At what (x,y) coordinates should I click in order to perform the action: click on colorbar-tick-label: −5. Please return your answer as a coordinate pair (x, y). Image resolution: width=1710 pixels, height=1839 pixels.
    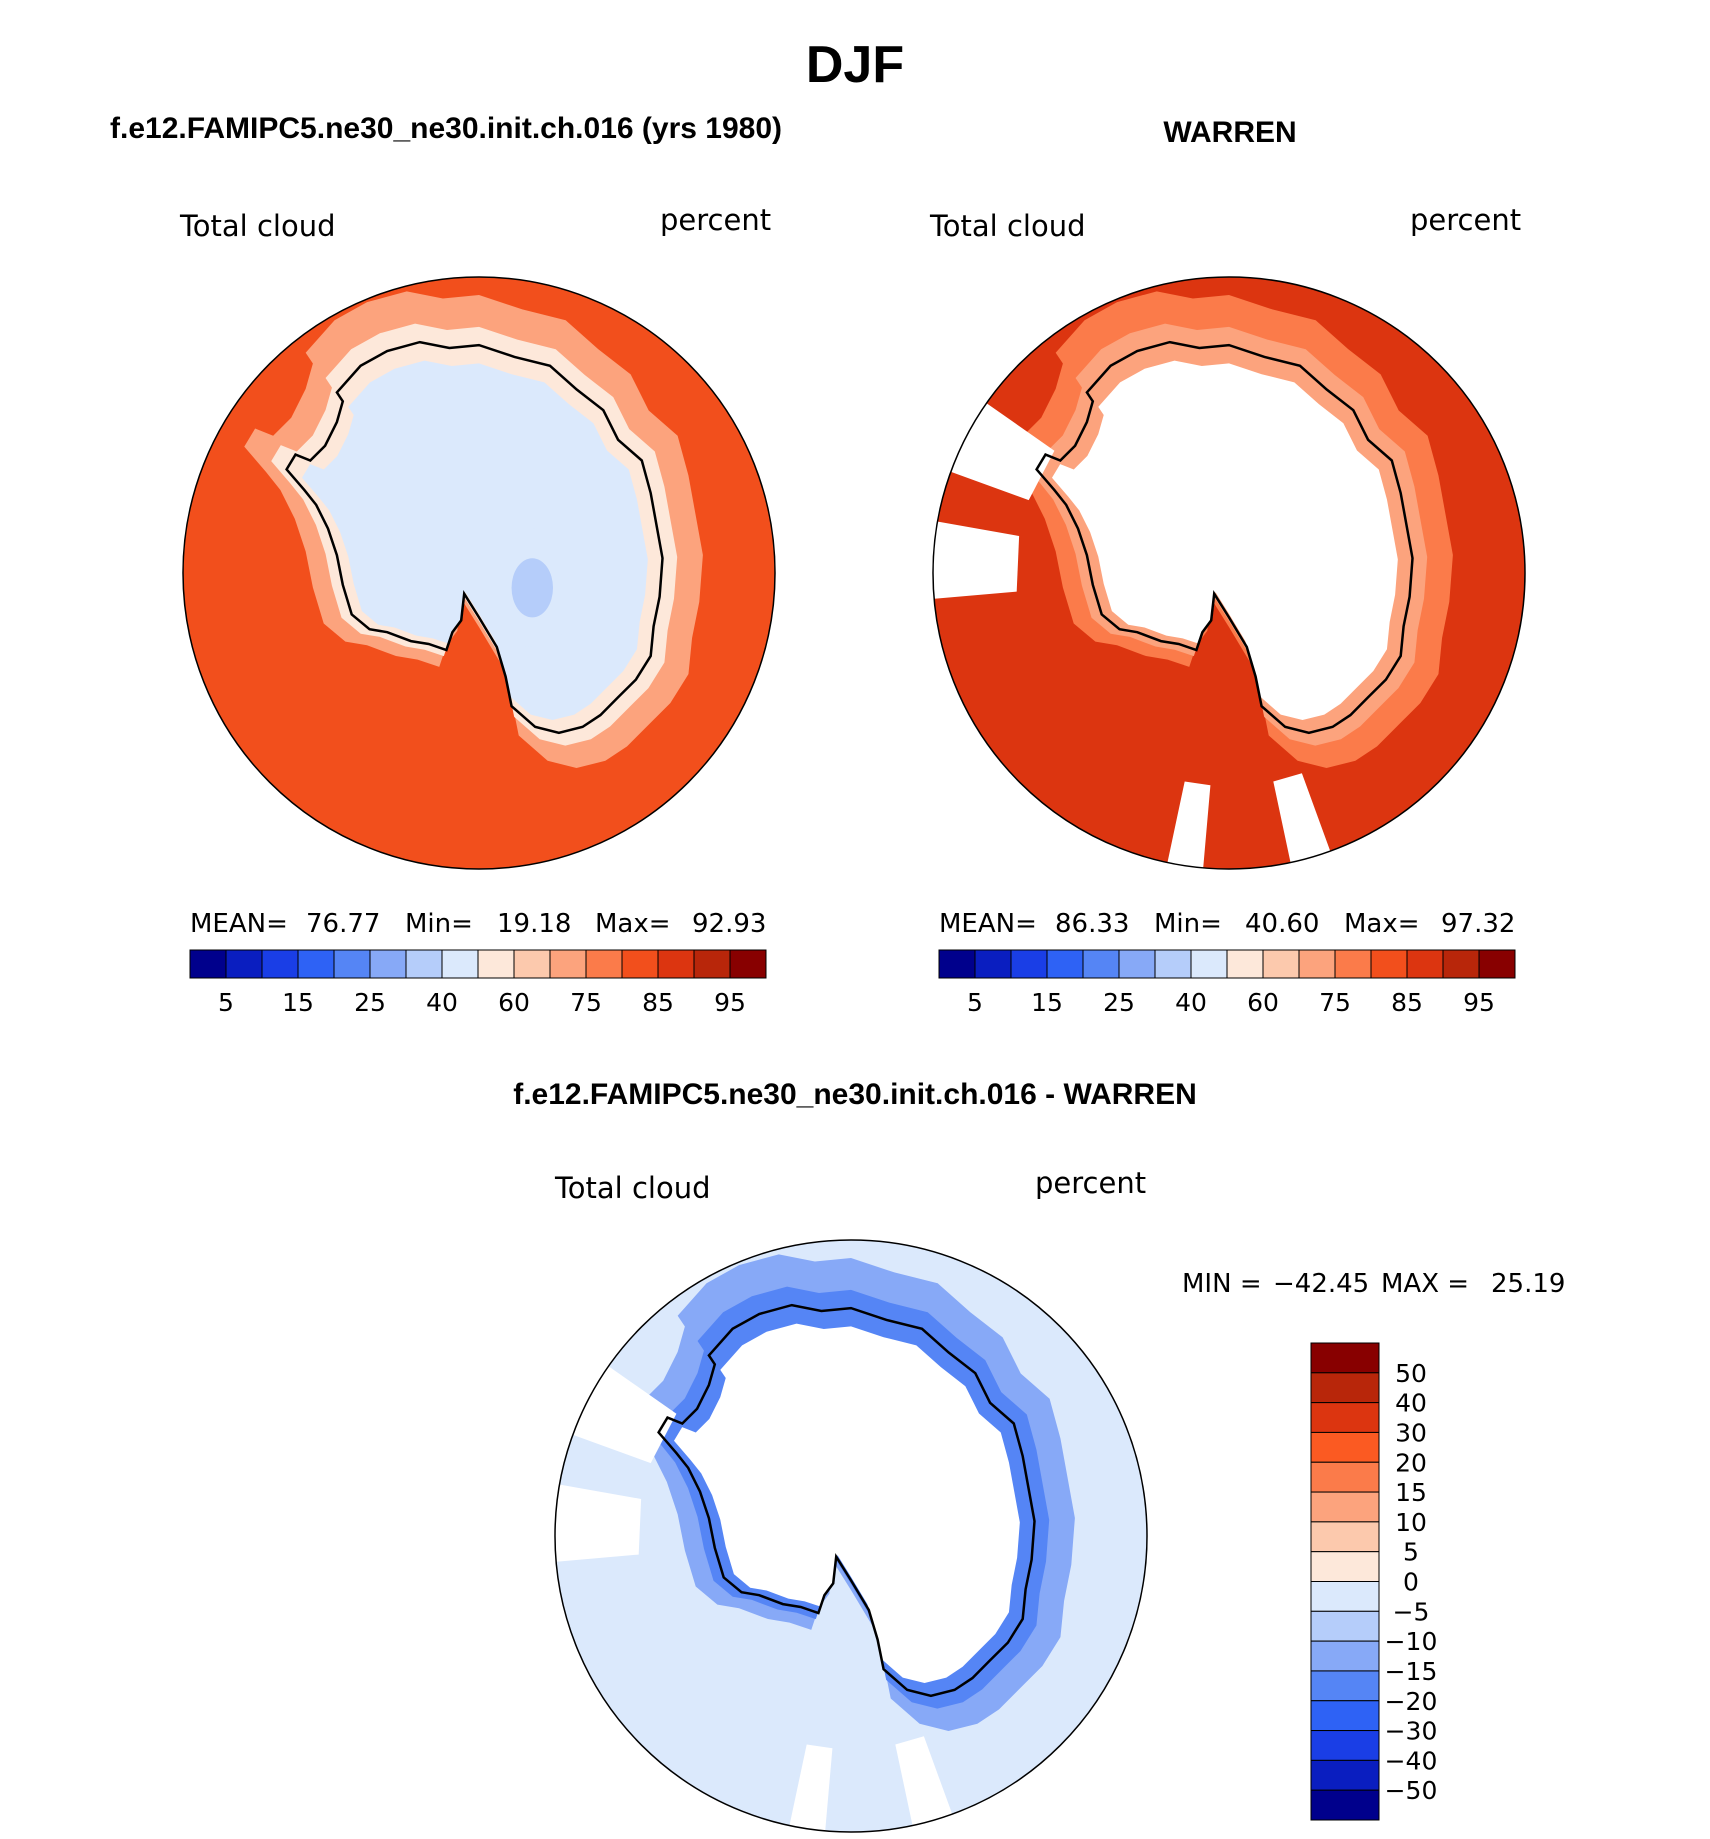
    Looking at the image, I should click on (1411, 1611).